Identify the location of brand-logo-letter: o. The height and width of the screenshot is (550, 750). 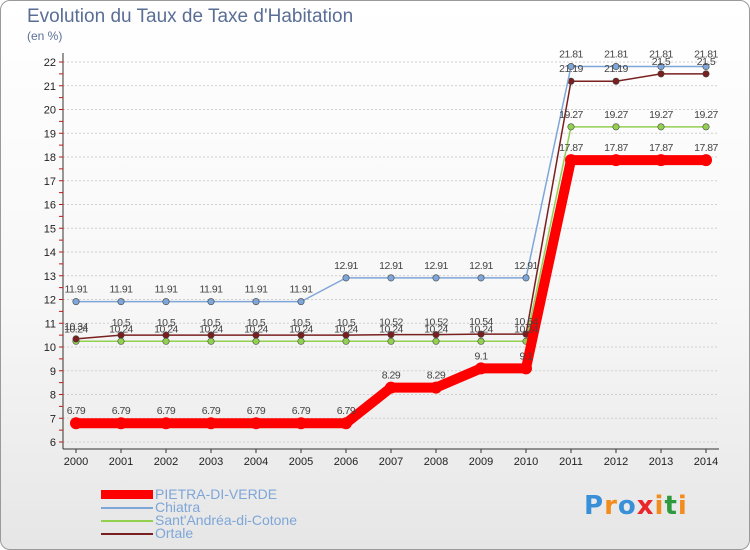
(627, 506).